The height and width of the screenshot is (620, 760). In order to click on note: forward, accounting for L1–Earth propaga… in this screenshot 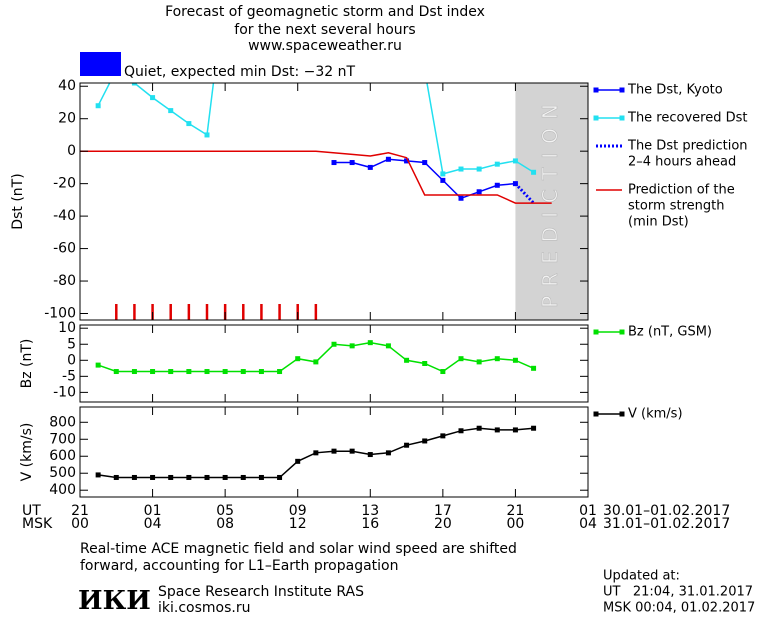, I will do `click(239, 566)`.